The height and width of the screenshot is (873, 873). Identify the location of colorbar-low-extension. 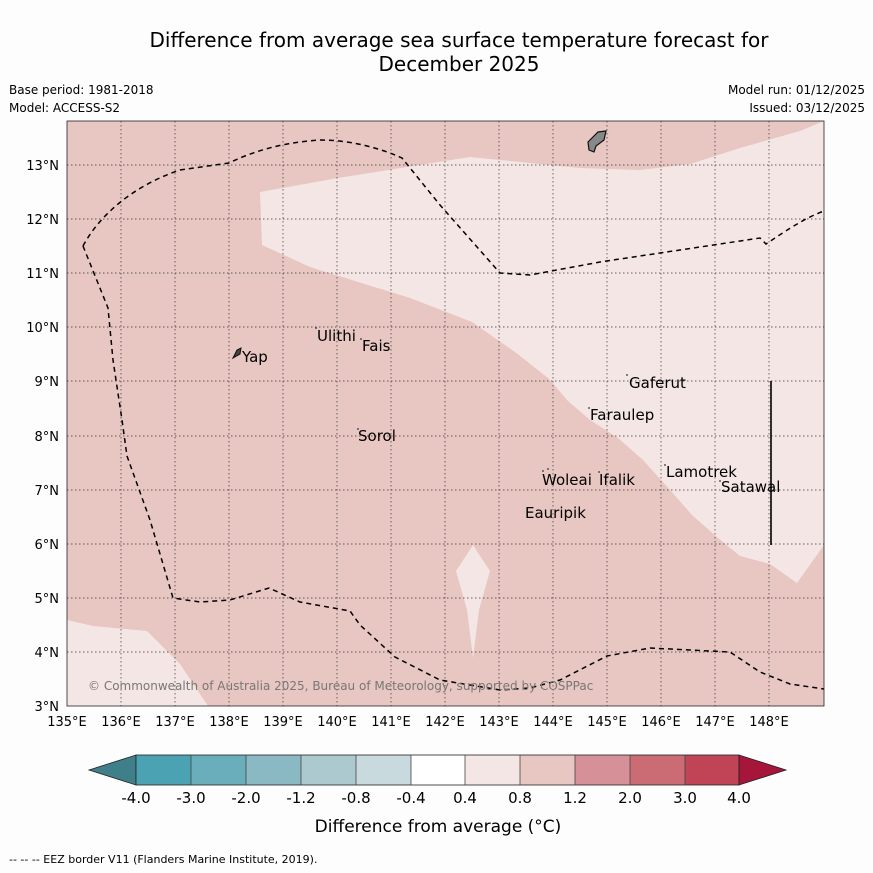
(112, 770).